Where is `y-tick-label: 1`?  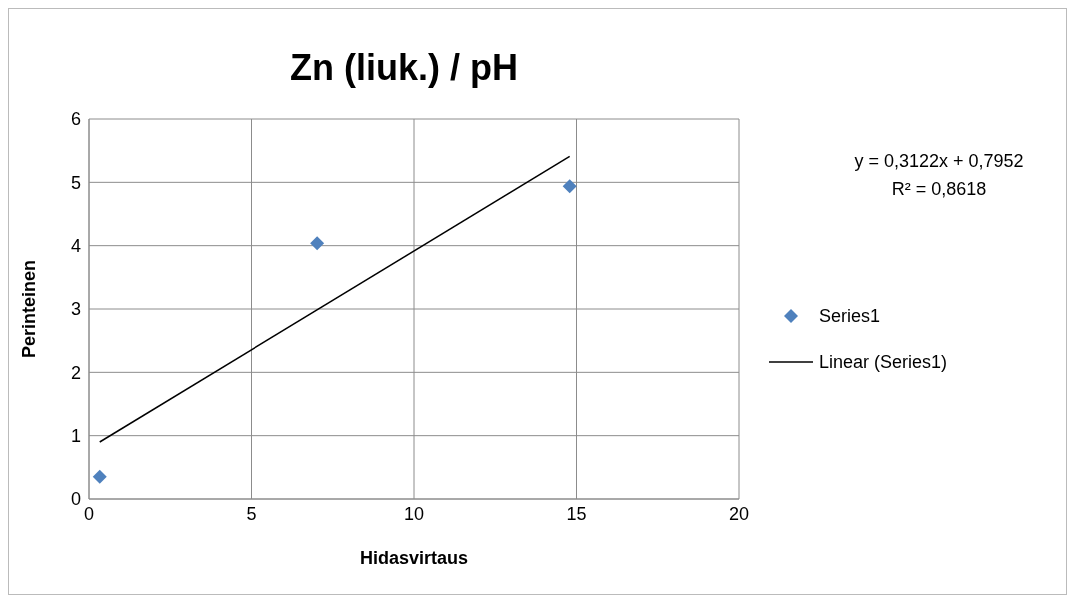 y-tick-label: 1 is located at coordinates (75, 436).